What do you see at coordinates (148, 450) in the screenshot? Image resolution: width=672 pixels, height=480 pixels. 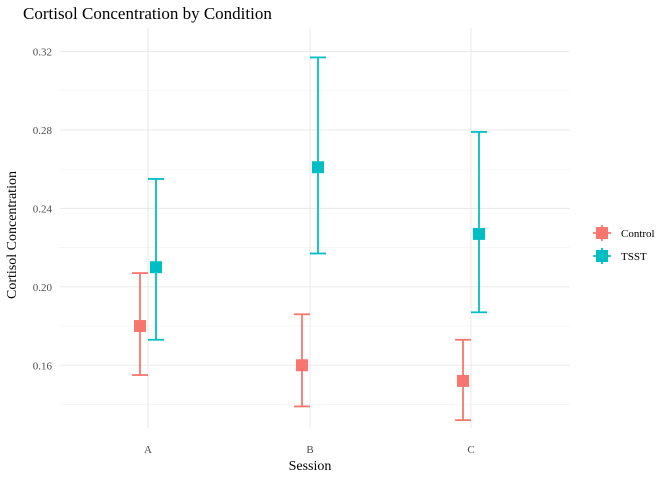 I see `x-tick-label: A` at bounding box center [148, 450].